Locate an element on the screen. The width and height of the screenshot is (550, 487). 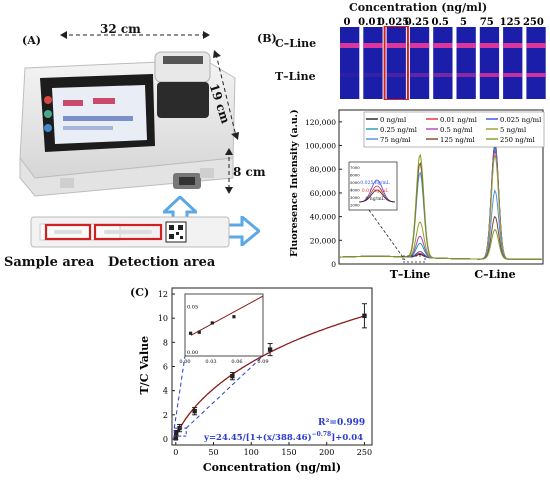
x-tick-label: 250 is located at coordinates (364, 452).